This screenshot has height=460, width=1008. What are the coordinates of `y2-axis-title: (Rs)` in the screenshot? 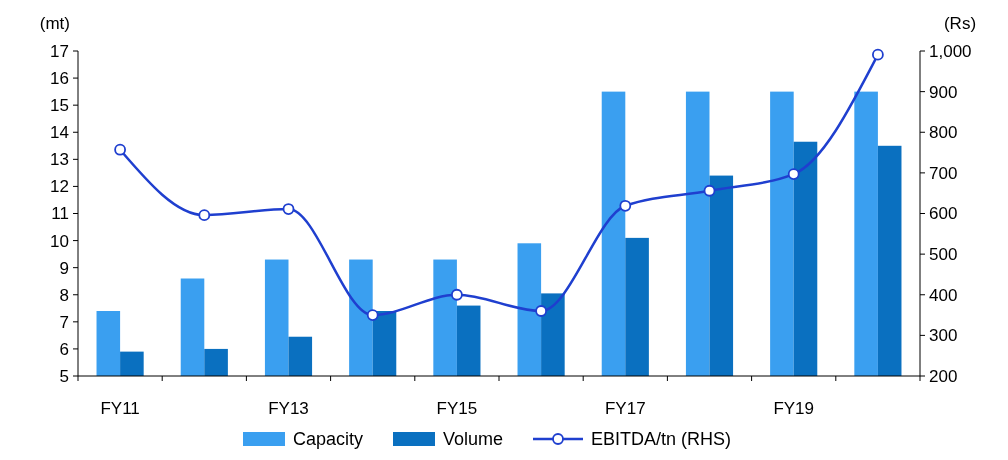 It's located at (960, 23).